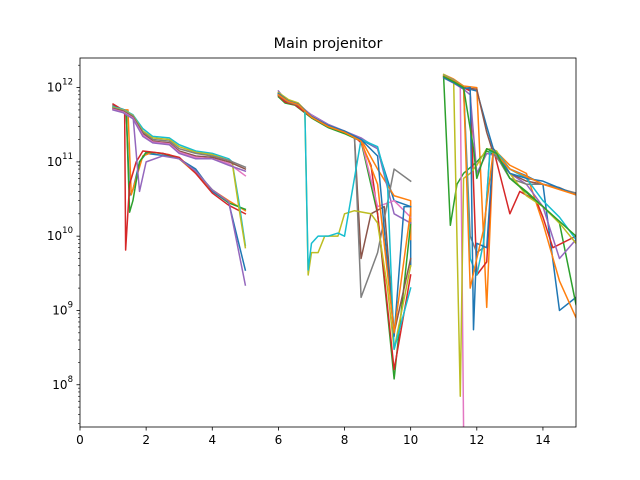 Image resolution: width=640 pixels, height=480 pixels. What do you see at coordinates (542, 440) in the screenshot?
I see `x-tick-label-7: 14` at bounding box center [542, 440].